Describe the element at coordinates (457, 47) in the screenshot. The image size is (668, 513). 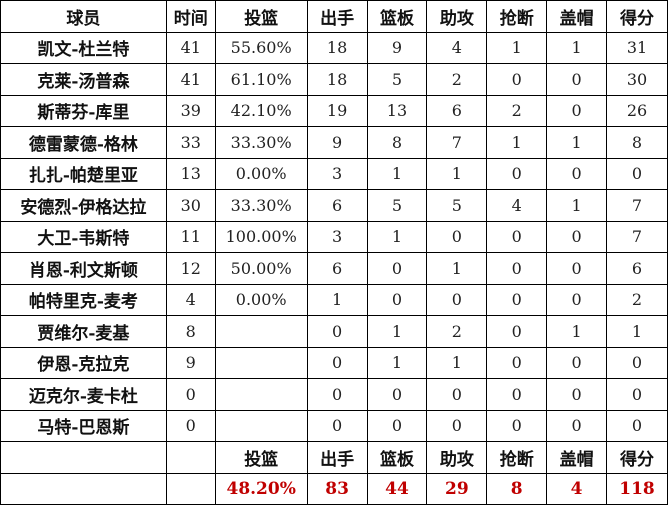
I see `table-row-assists-cell: 4` at that location.